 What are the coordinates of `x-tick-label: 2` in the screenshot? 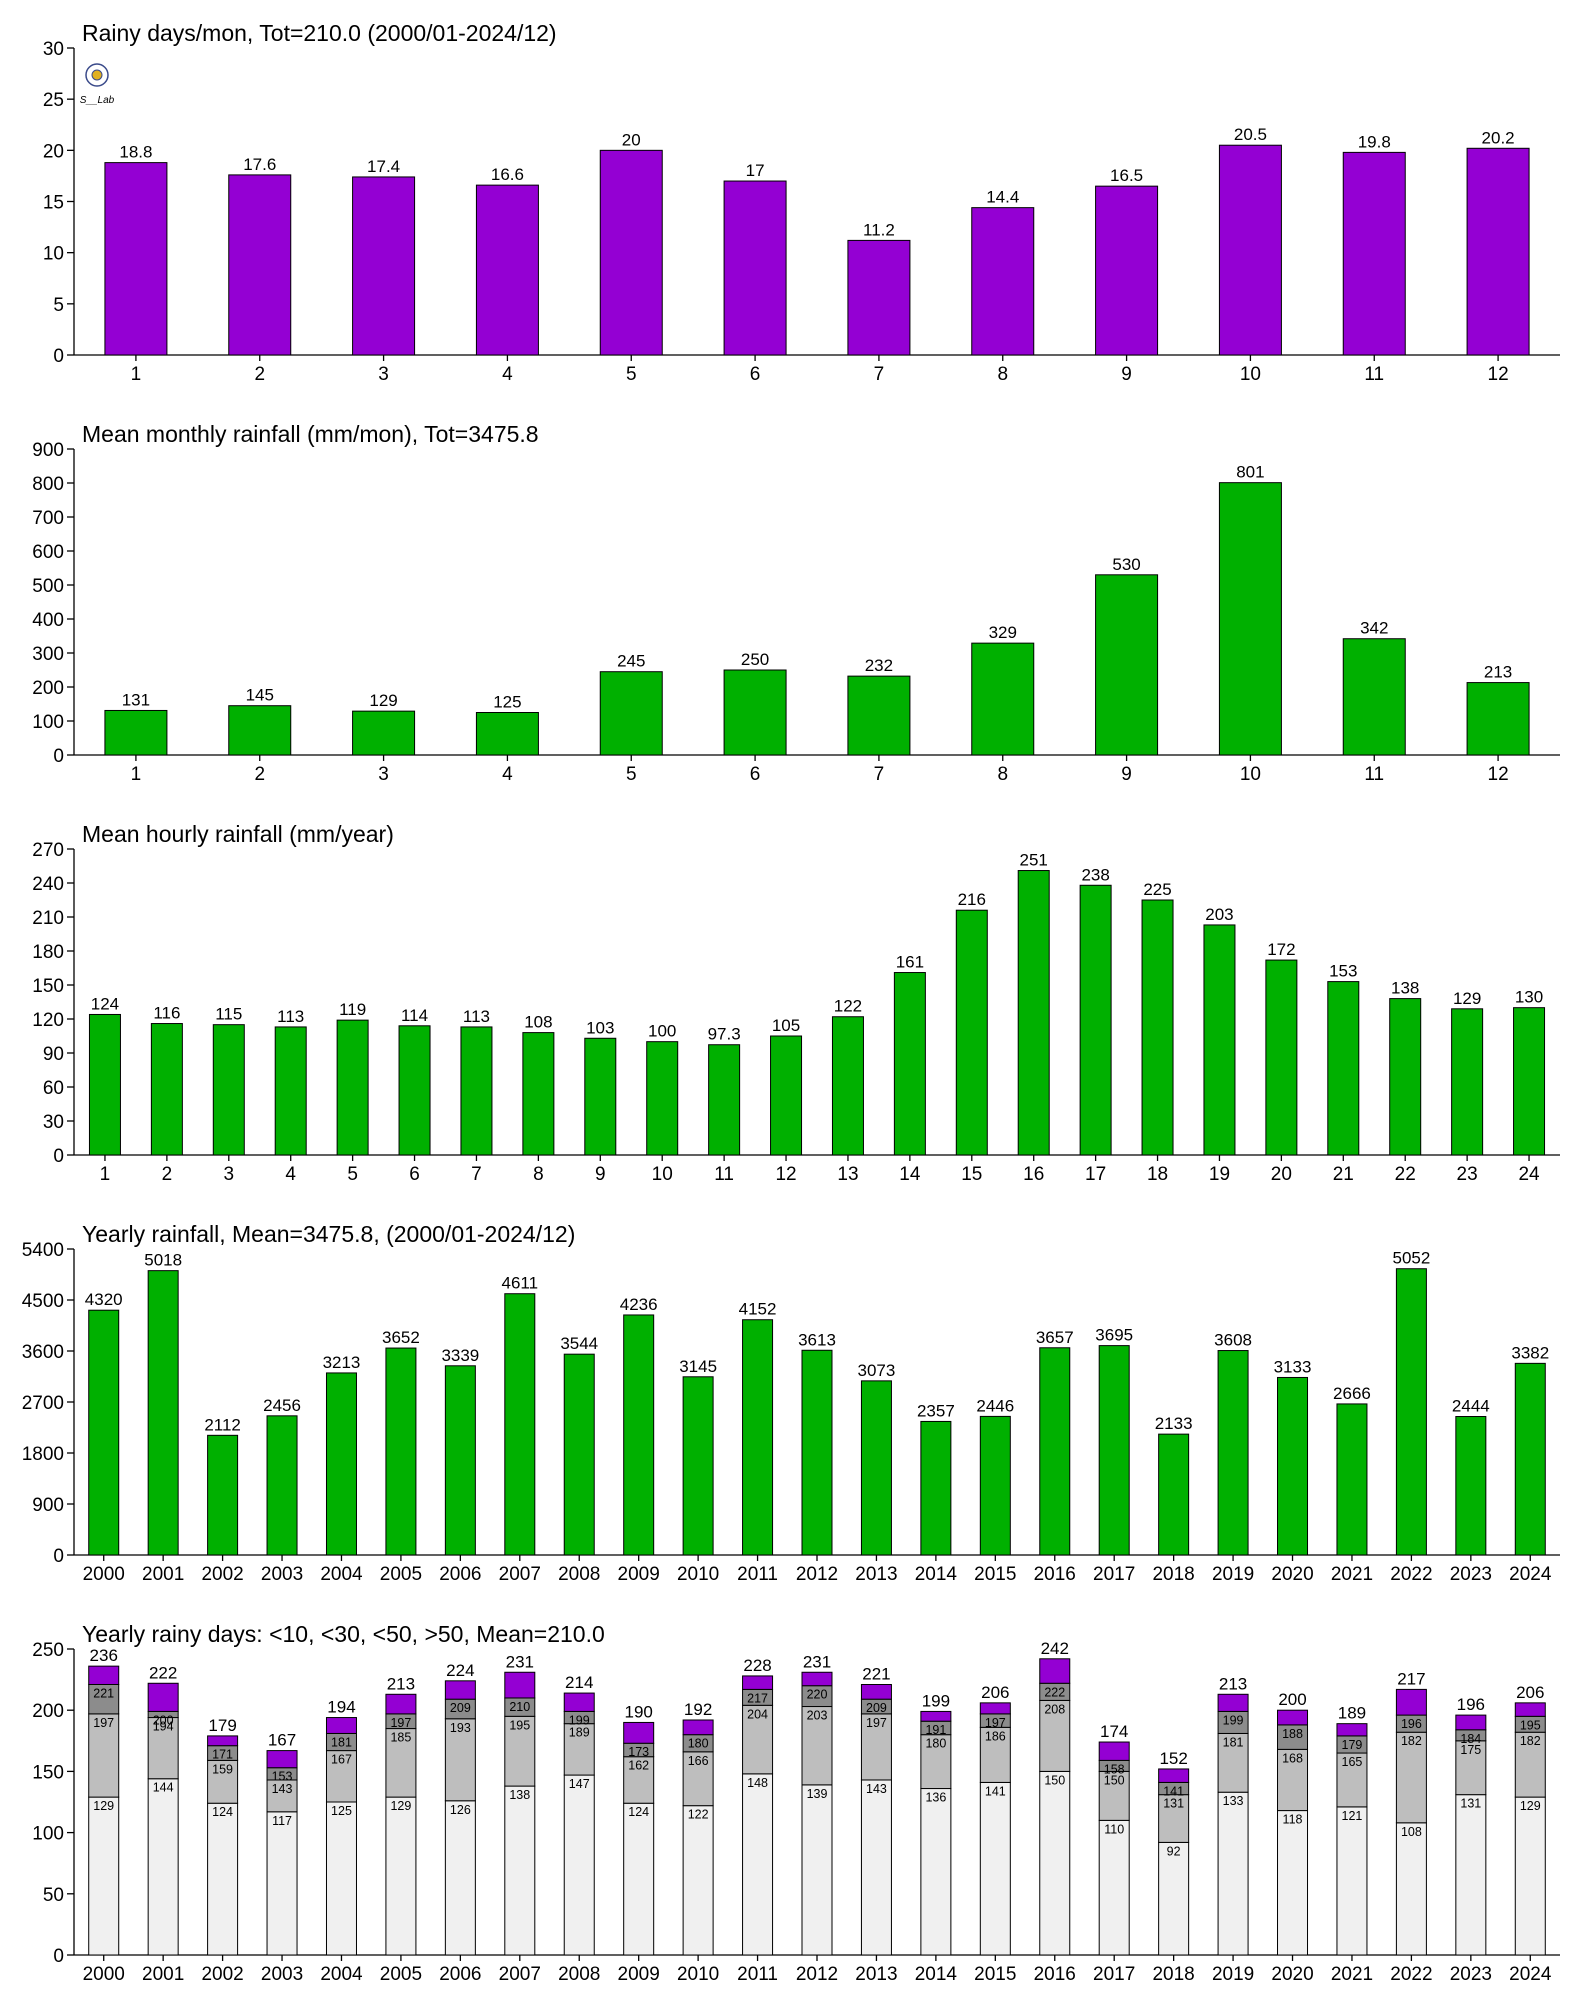 It's located at (259, 774).